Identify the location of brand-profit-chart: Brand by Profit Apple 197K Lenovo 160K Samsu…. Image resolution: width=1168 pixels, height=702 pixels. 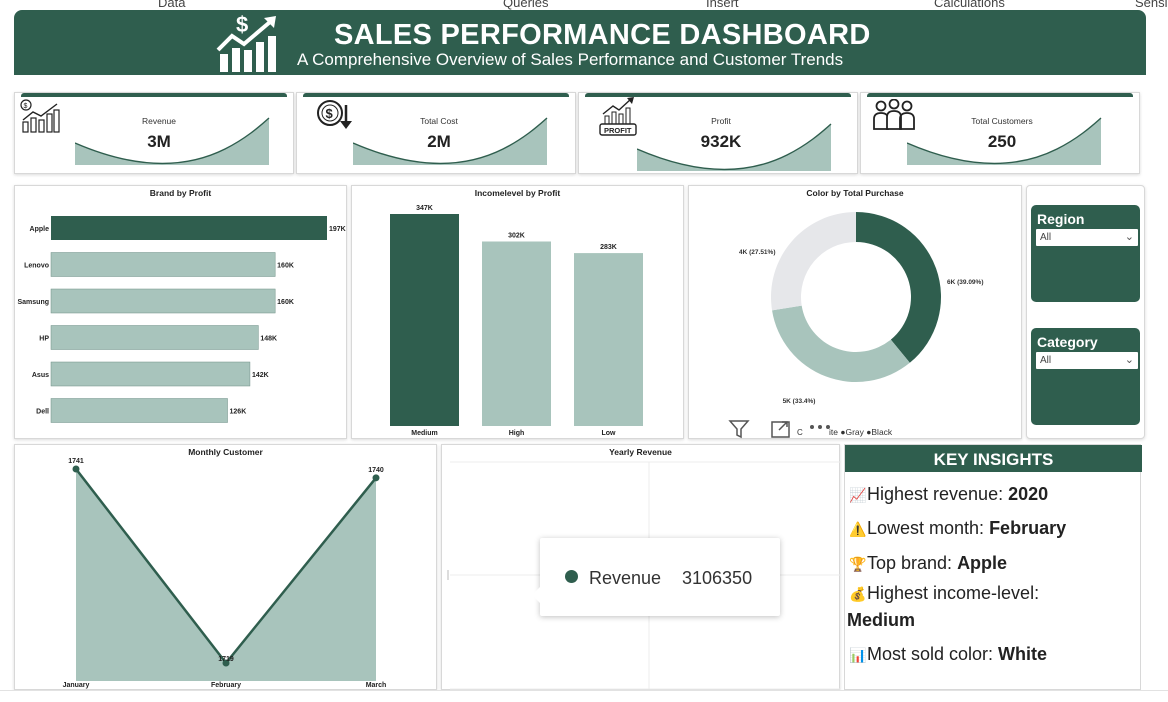
(180, 312).